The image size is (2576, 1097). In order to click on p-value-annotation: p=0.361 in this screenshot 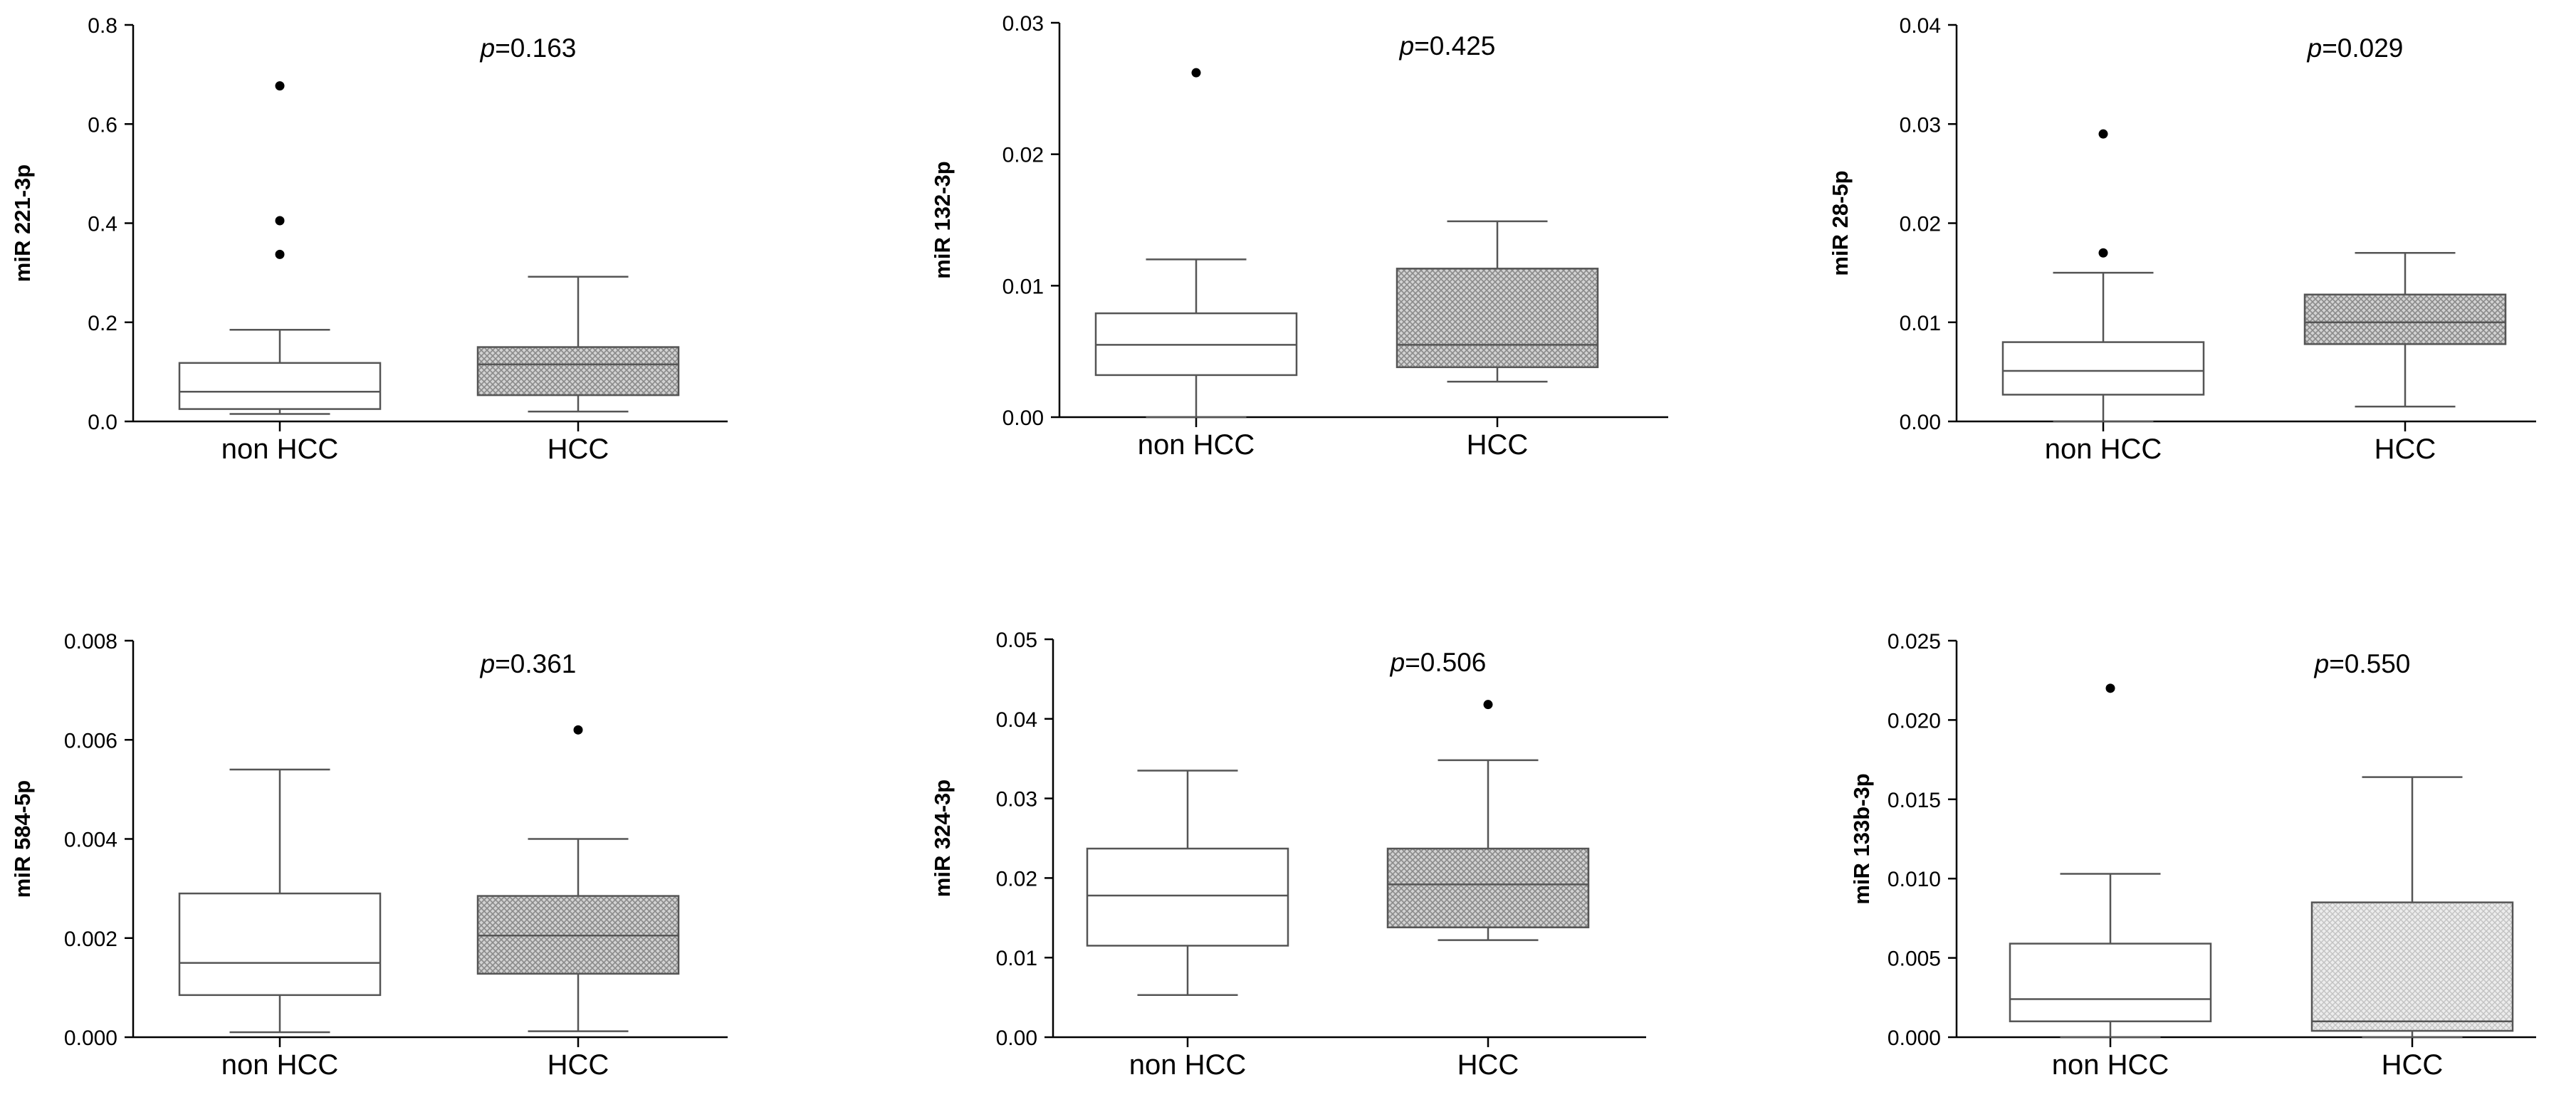, I will do `click(528, 663)`.